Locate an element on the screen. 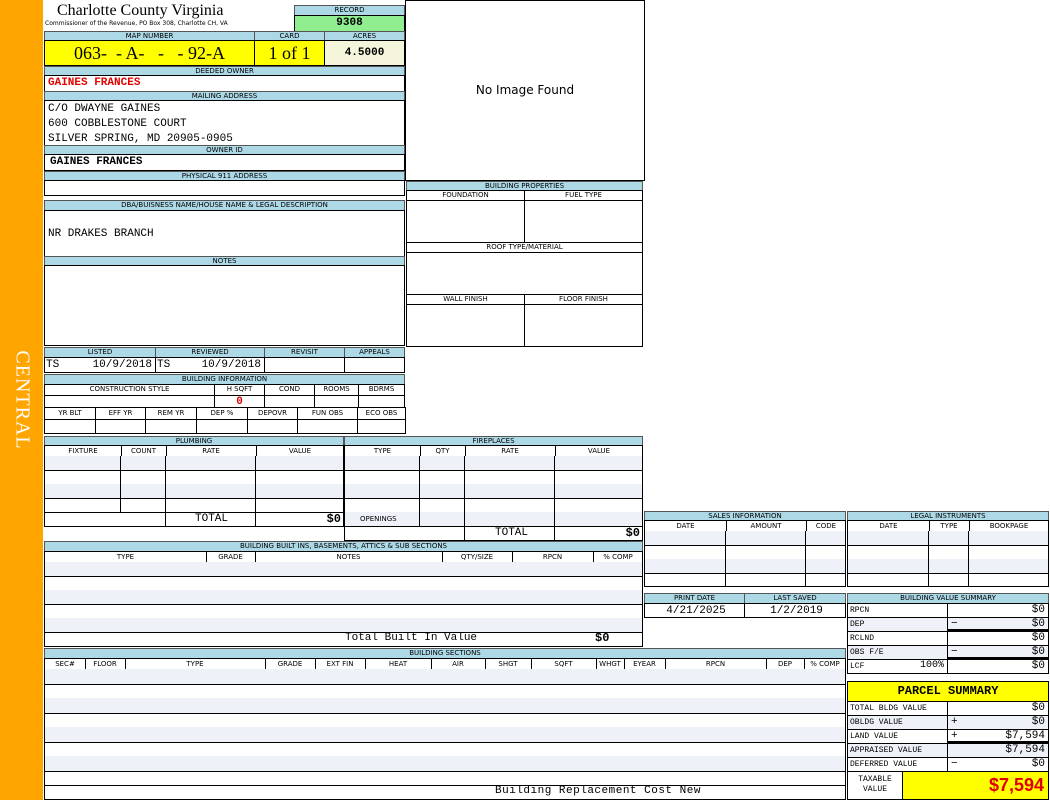 The image size is (1050, 800). deeded-owner: GAINES FRANCES is located at coordinates (224, 83).